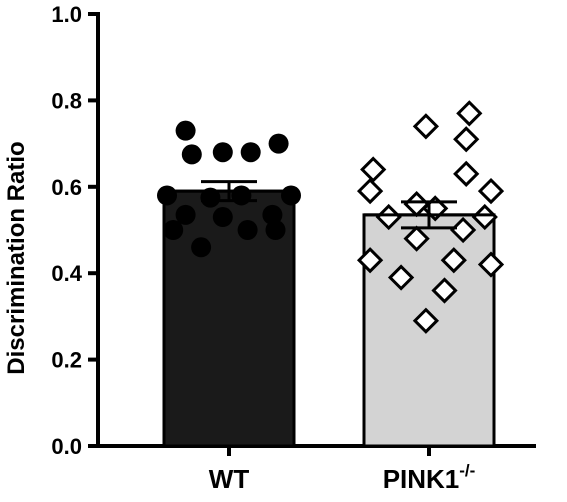  I want to click on y-axis-title: Discrimination Ratio, so click(16, 257).